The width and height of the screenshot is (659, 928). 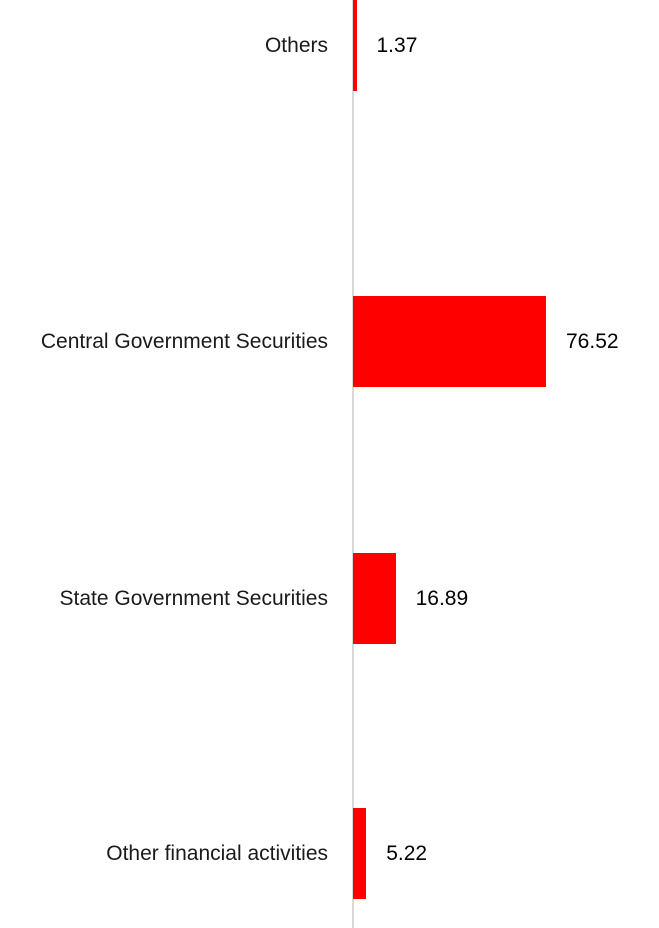 I want to click on value-label: 1.37, so click(x=397, y=45).